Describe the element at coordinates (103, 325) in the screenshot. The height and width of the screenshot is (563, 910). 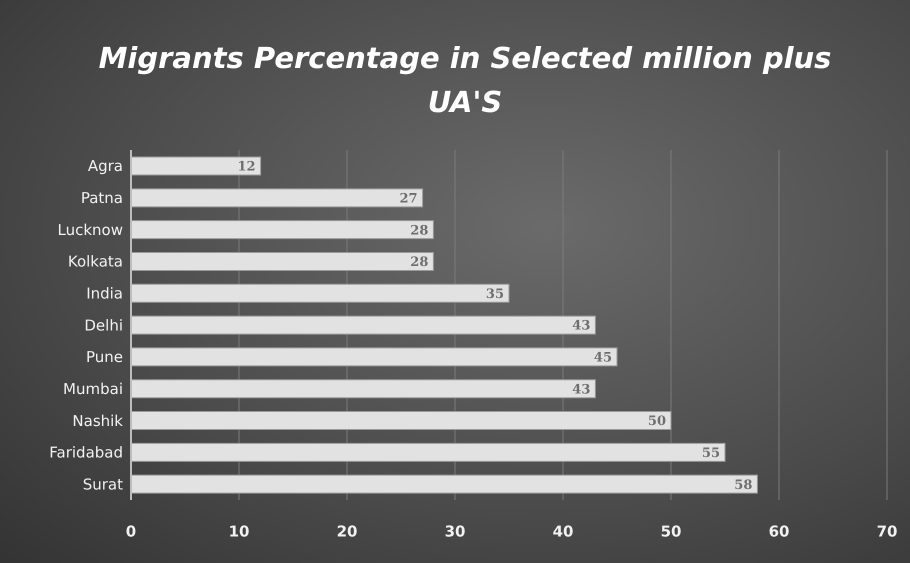
I see `y-tick-label: Delhi` at that location.